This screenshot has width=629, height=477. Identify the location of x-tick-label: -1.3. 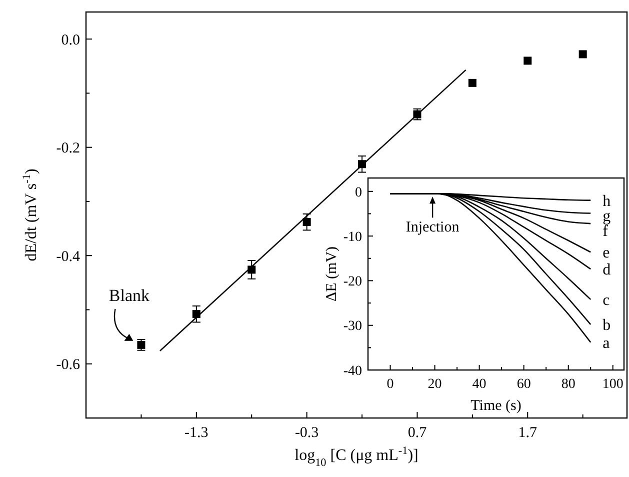
(196, 433).